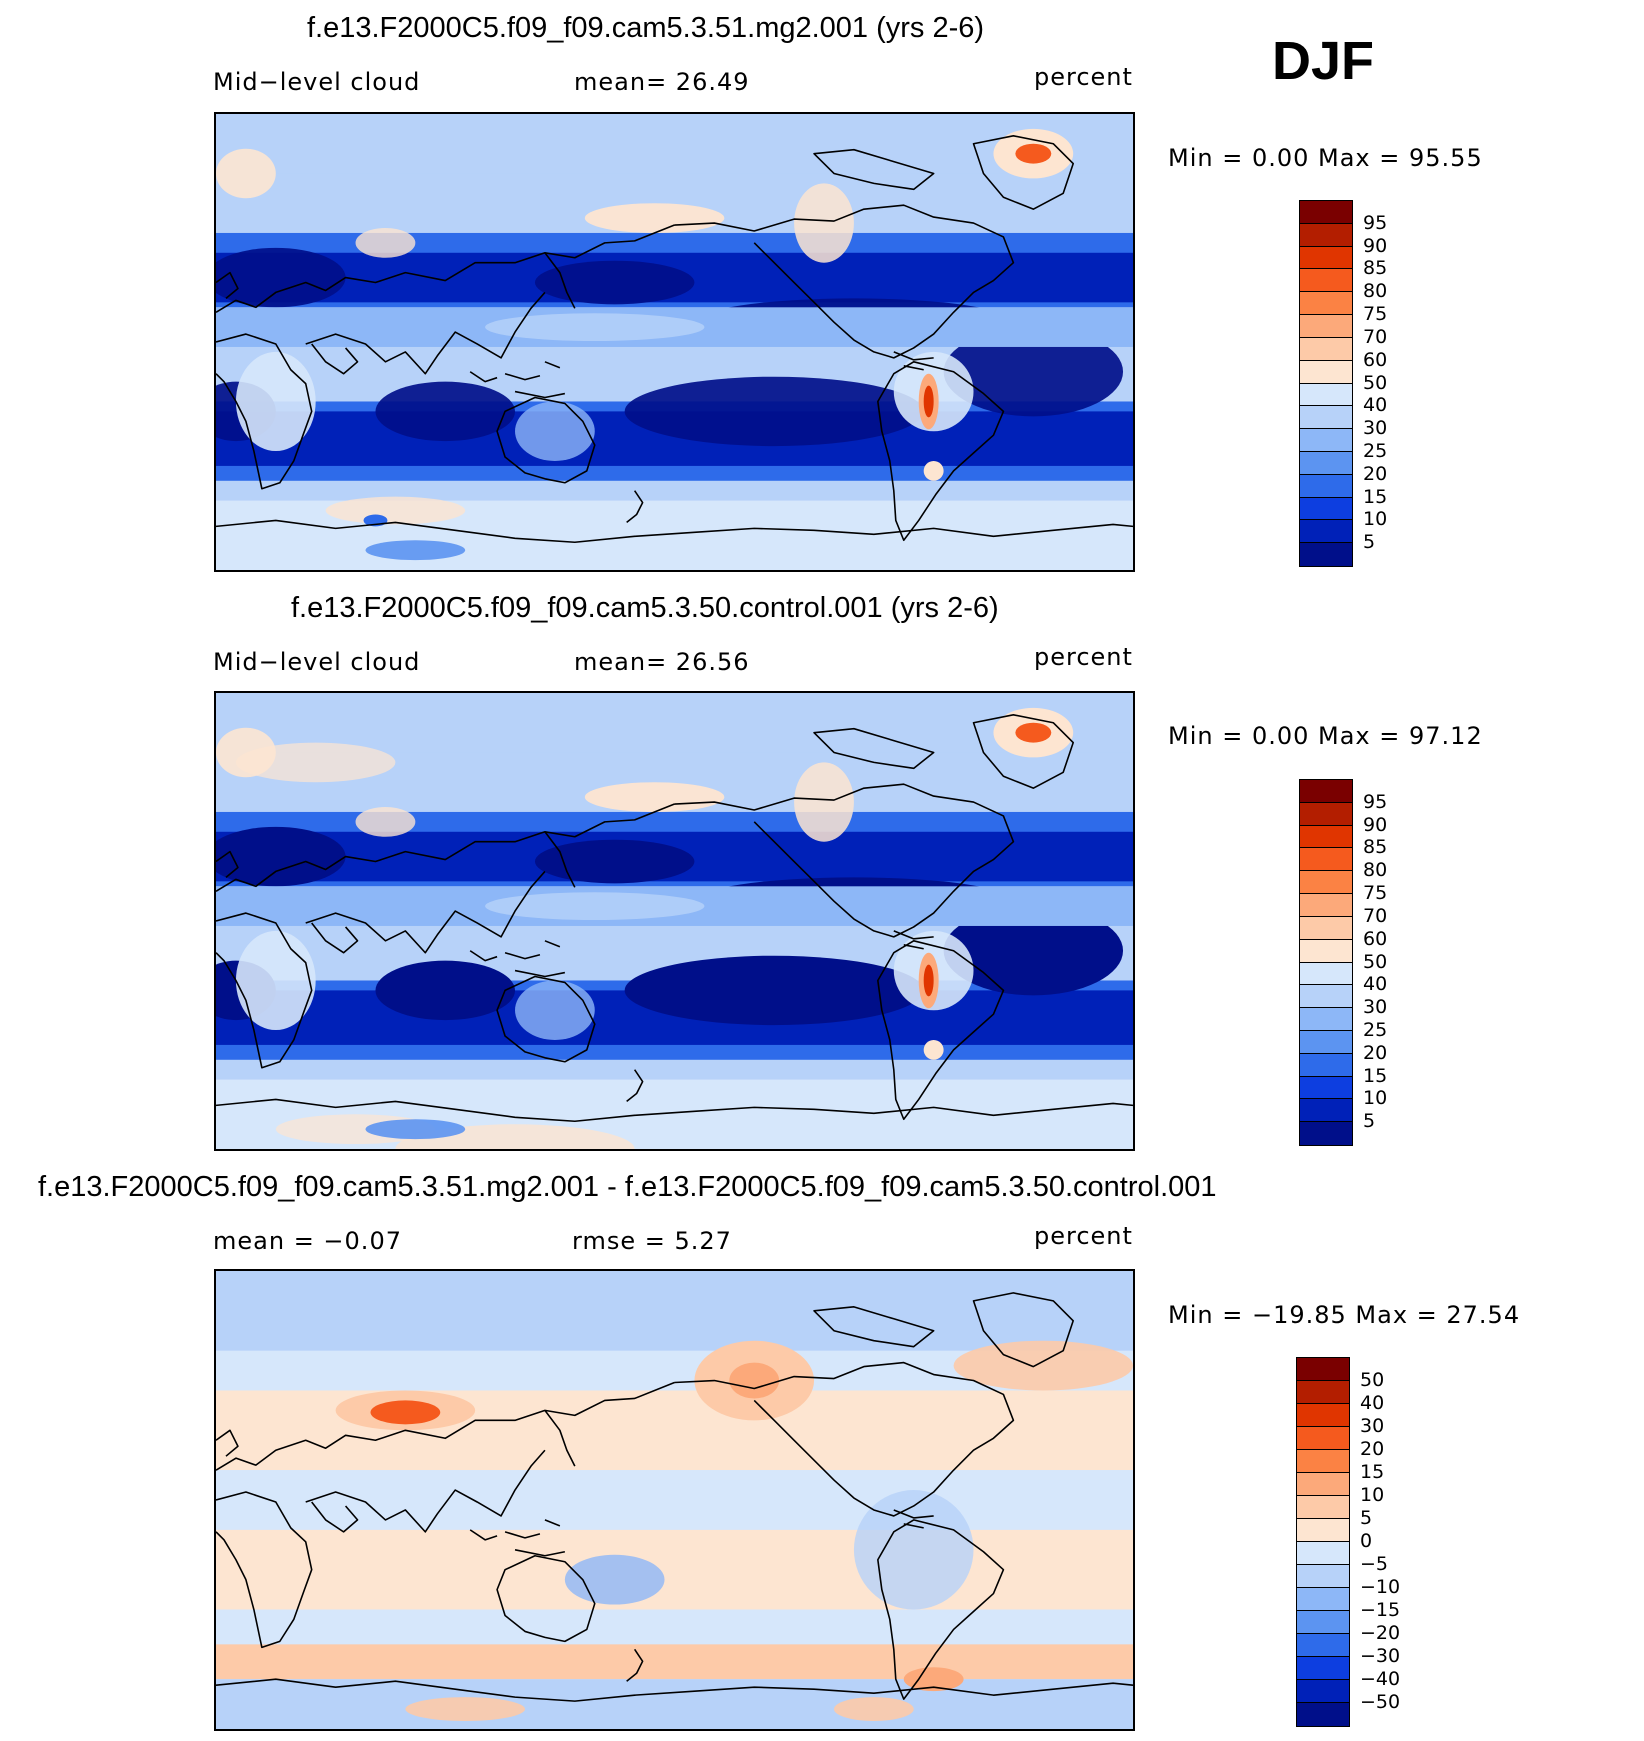  What do you see at coordinates (1380, 1656) in the screenshot?
I see `colorbar-label: −30` at bounding box center [1380, 1656].